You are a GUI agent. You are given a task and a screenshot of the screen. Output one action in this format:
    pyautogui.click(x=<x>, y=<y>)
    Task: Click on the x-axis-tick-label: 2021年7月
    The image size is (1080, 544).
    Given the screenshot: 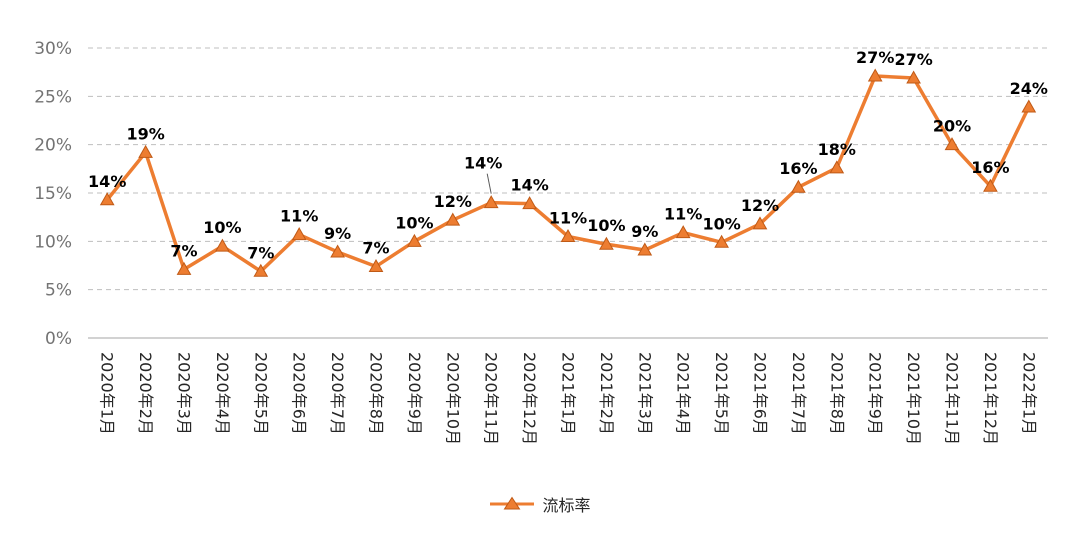 What is the action you would take?
    pyautogui.click(x=798, y=393)
    